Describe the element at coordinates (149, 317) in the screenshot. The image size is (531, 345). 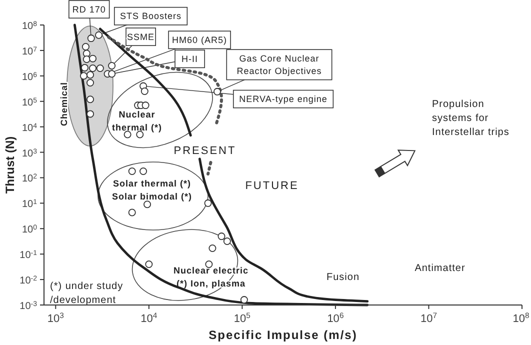
I see `x-tick-label: 10$^{4}$` at that location.